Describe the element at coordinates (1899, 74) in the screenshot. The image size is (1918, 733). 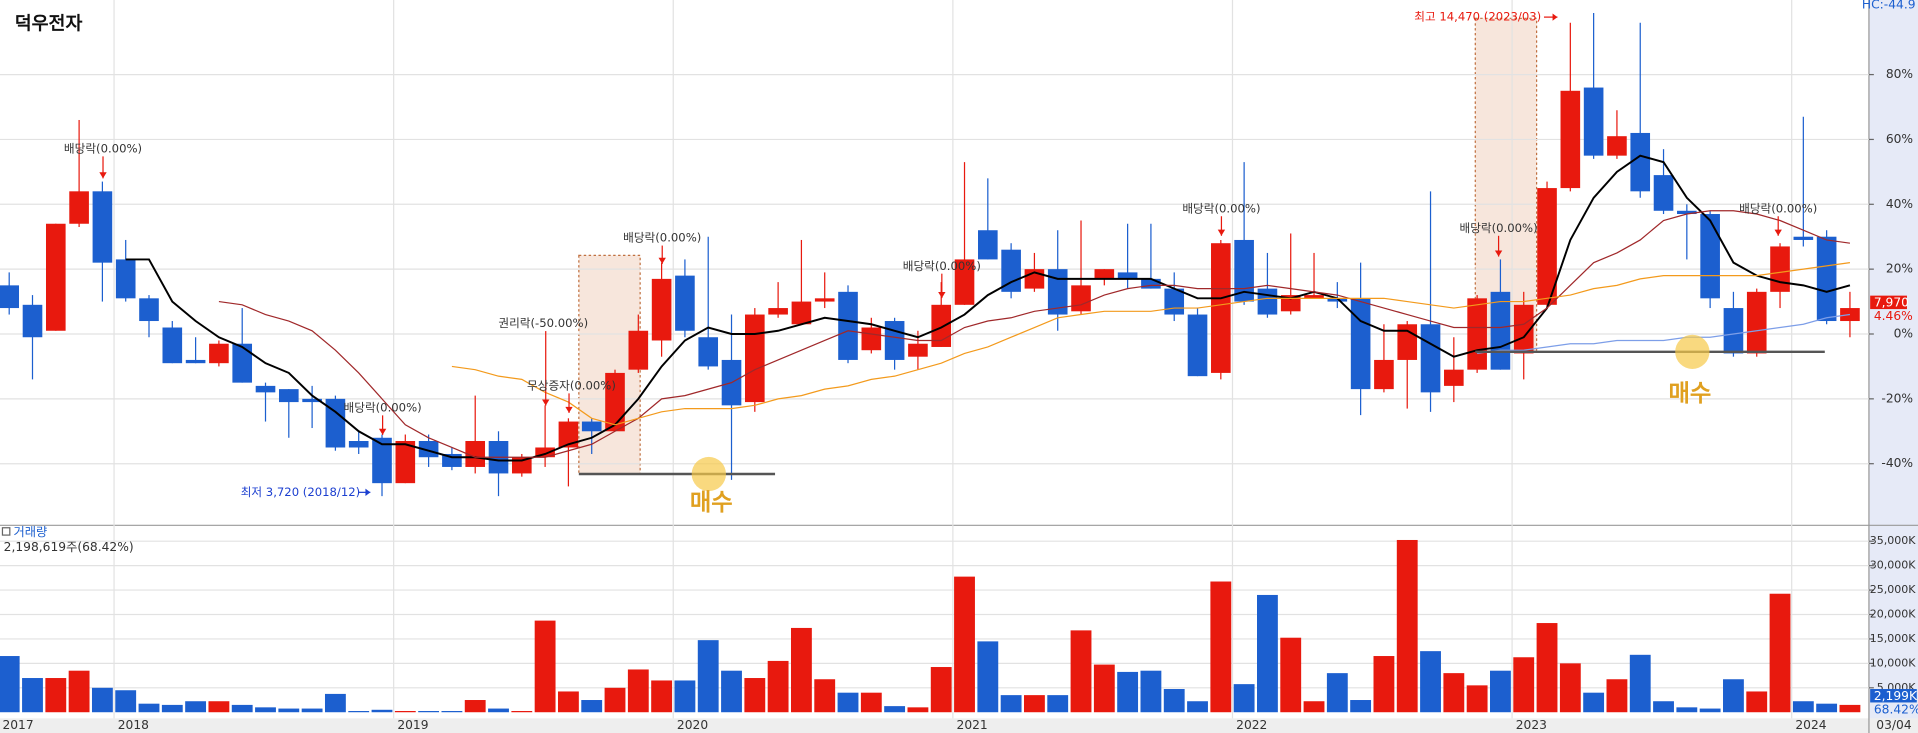
I see `y-tick-label: 80%` at that location.